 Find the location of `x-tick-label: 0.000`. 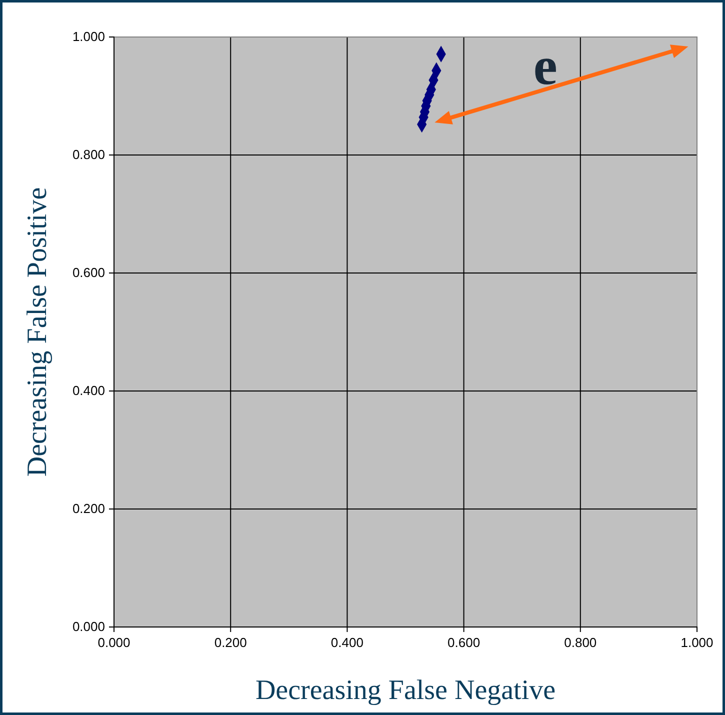

x-tick-label: 0.000 is located at coordinates (114, 642).